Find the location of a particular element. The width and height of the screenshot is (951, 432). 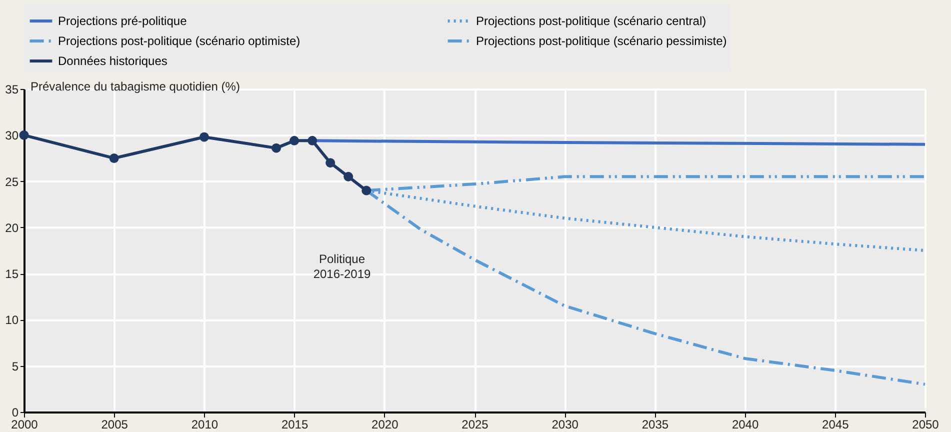

legend-label: Projections pré-politique is located at coordinates (123, 21).